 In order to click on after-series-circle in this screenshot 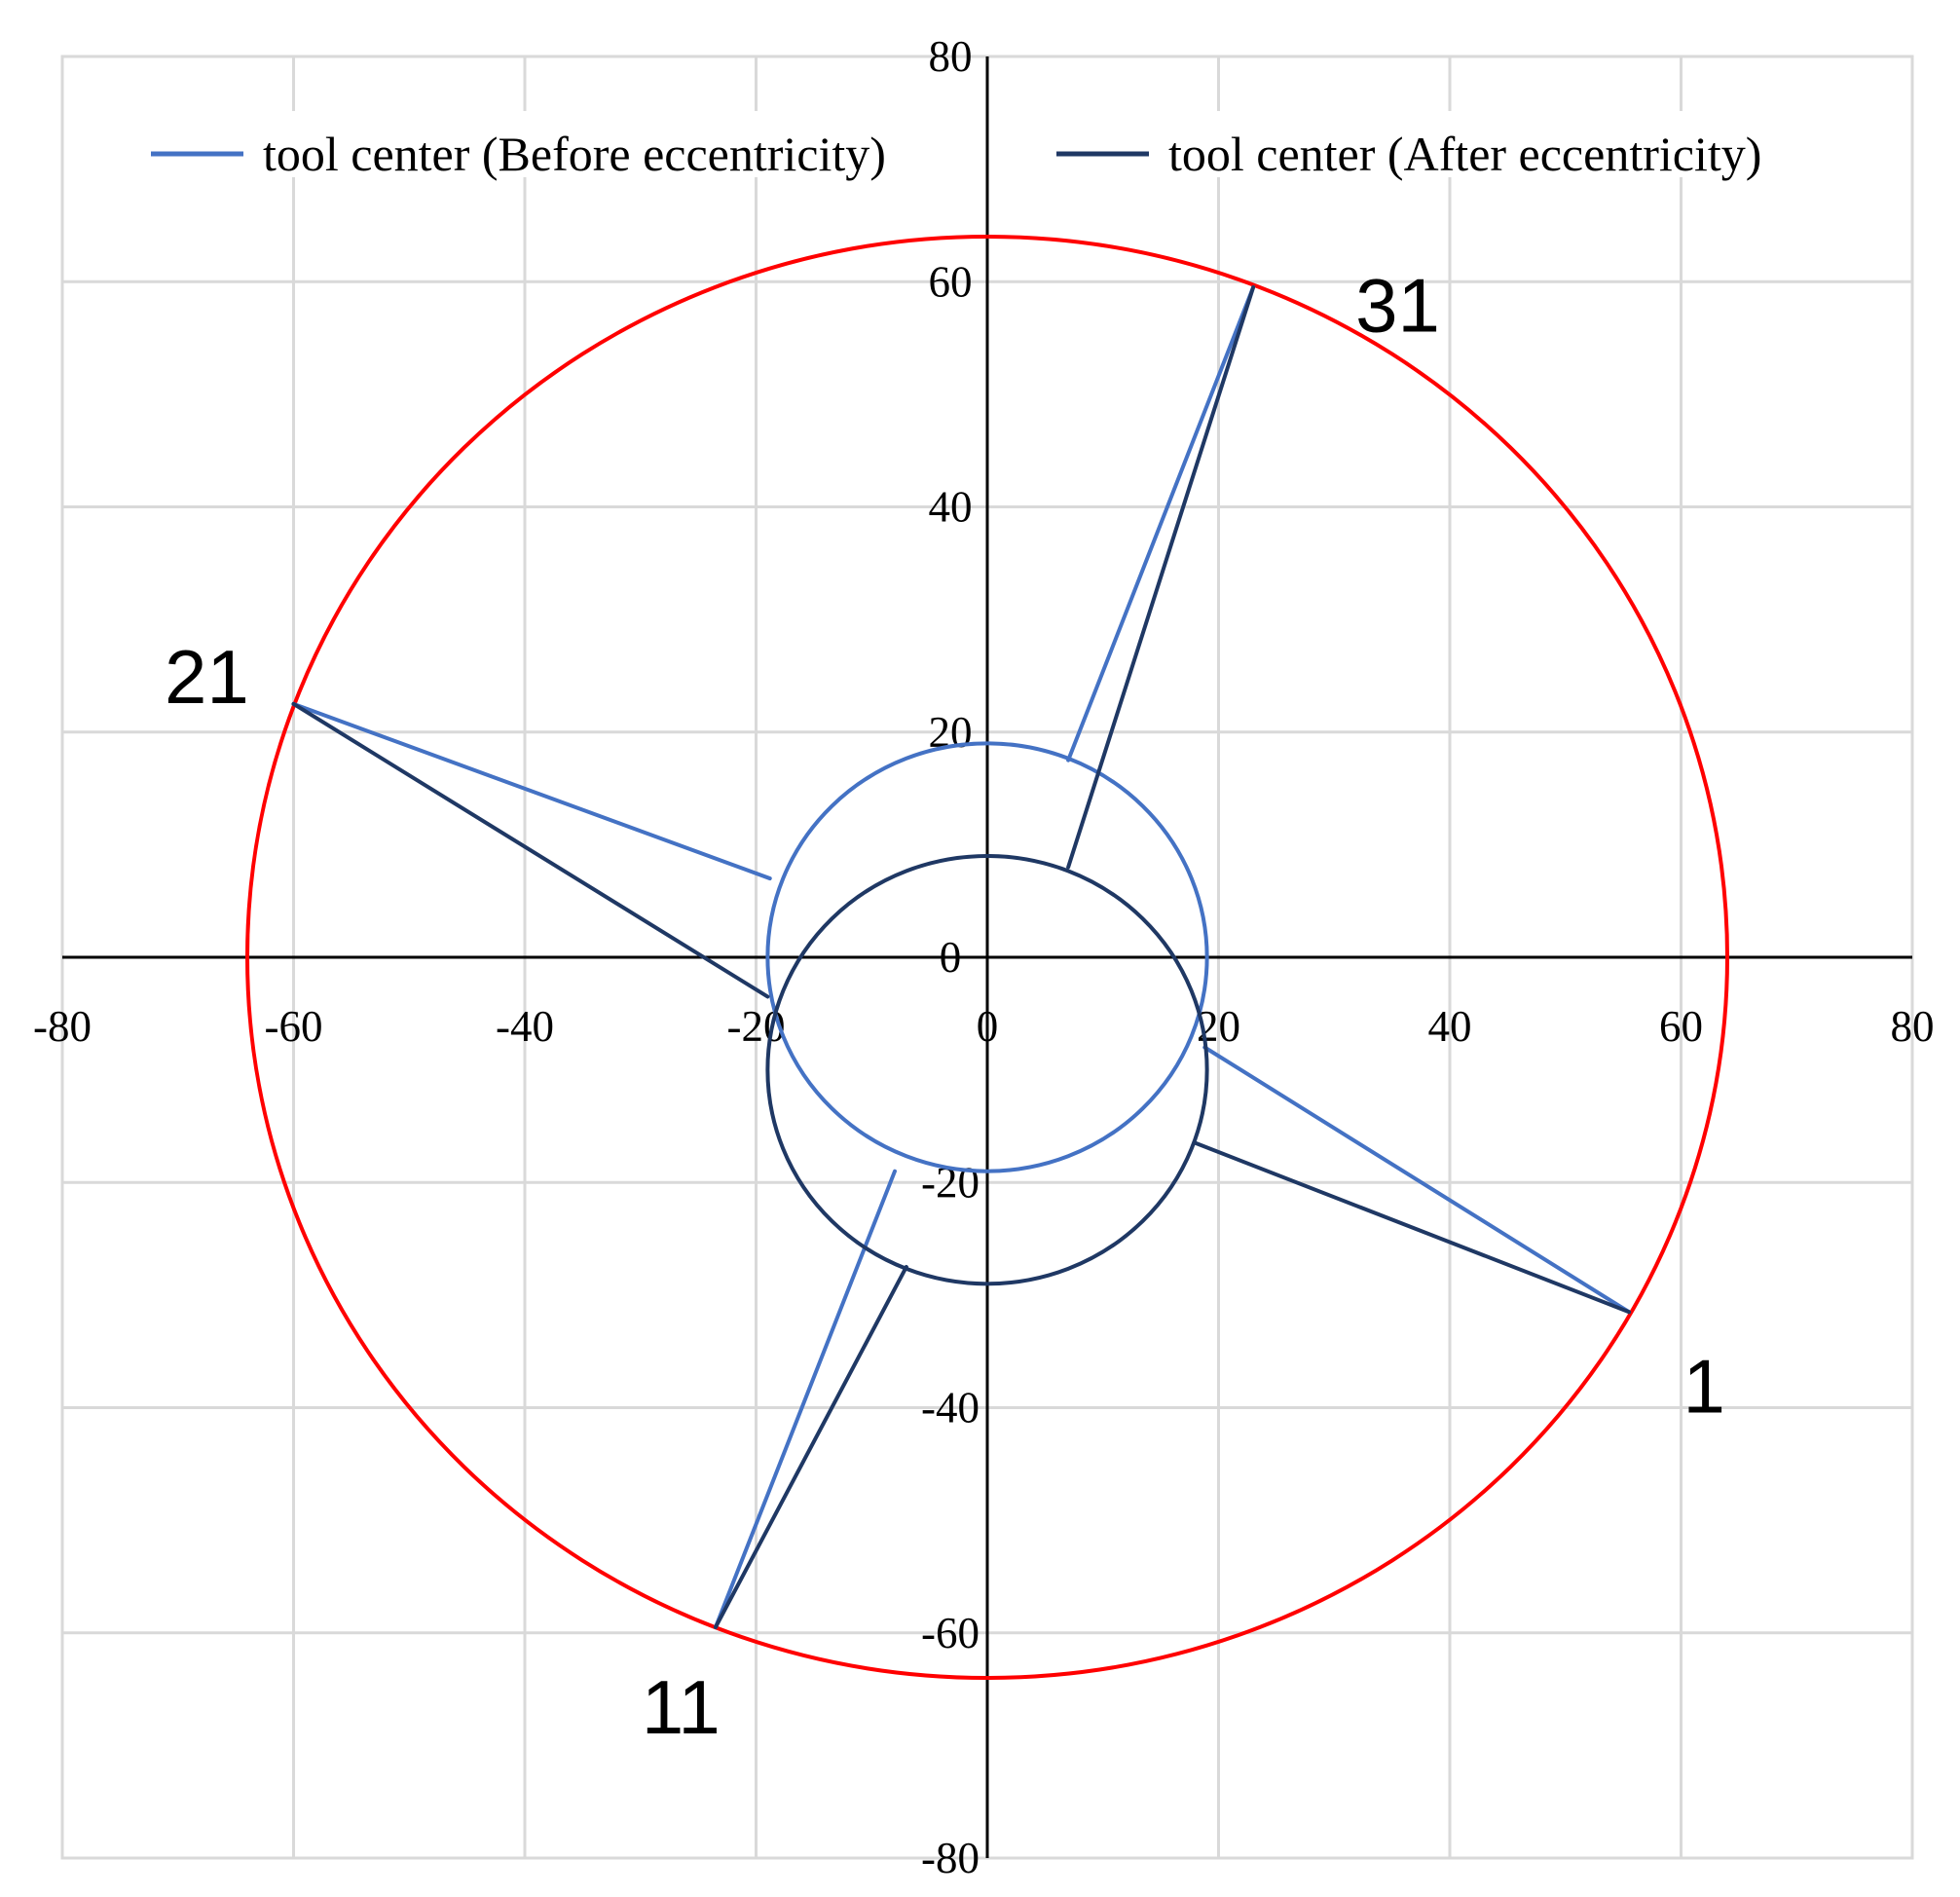, I will do `click(987, 1070)`.